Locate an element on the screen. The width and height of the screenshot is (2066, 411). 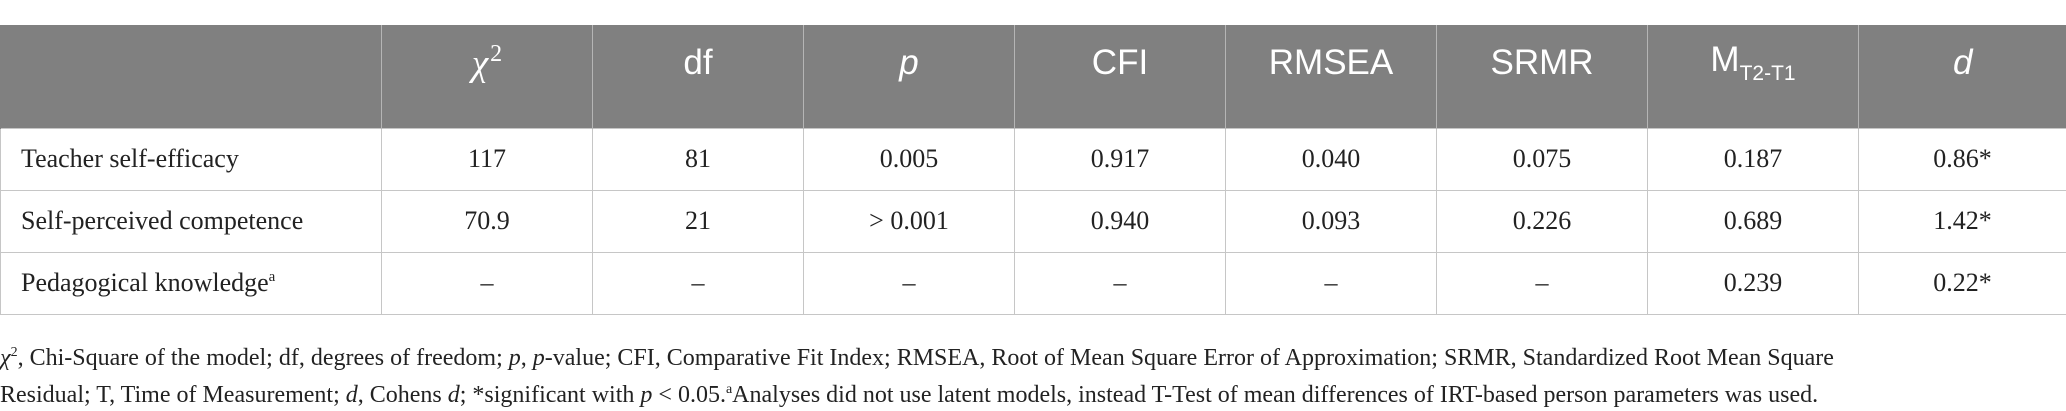
cell-df: – is located at coordinates (698, 283).